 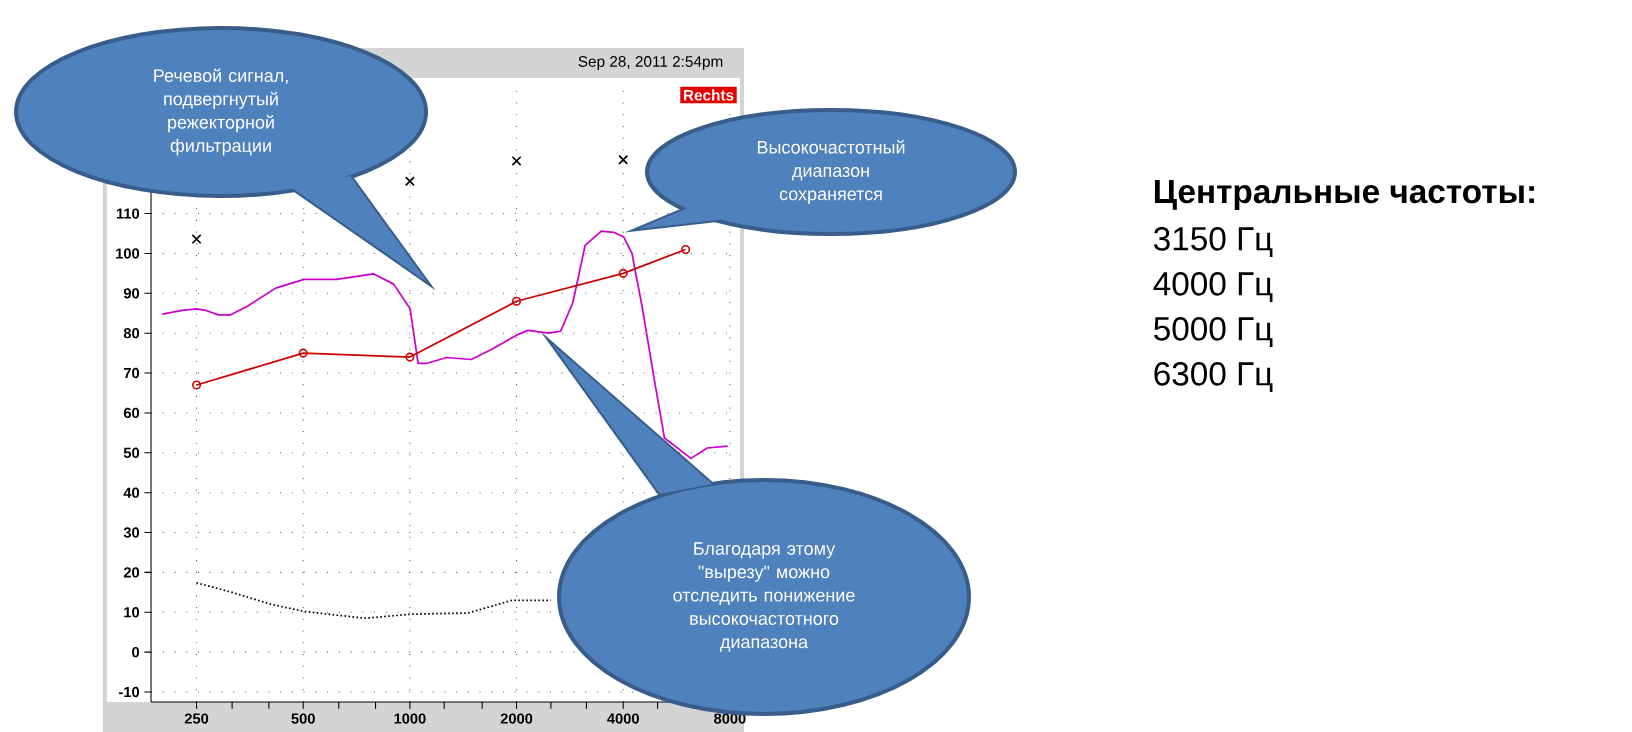 What do you see at coordinates (128, 253) in the screenshot?
I see `y-tick-label: 100` at bounding box center [128, 253].